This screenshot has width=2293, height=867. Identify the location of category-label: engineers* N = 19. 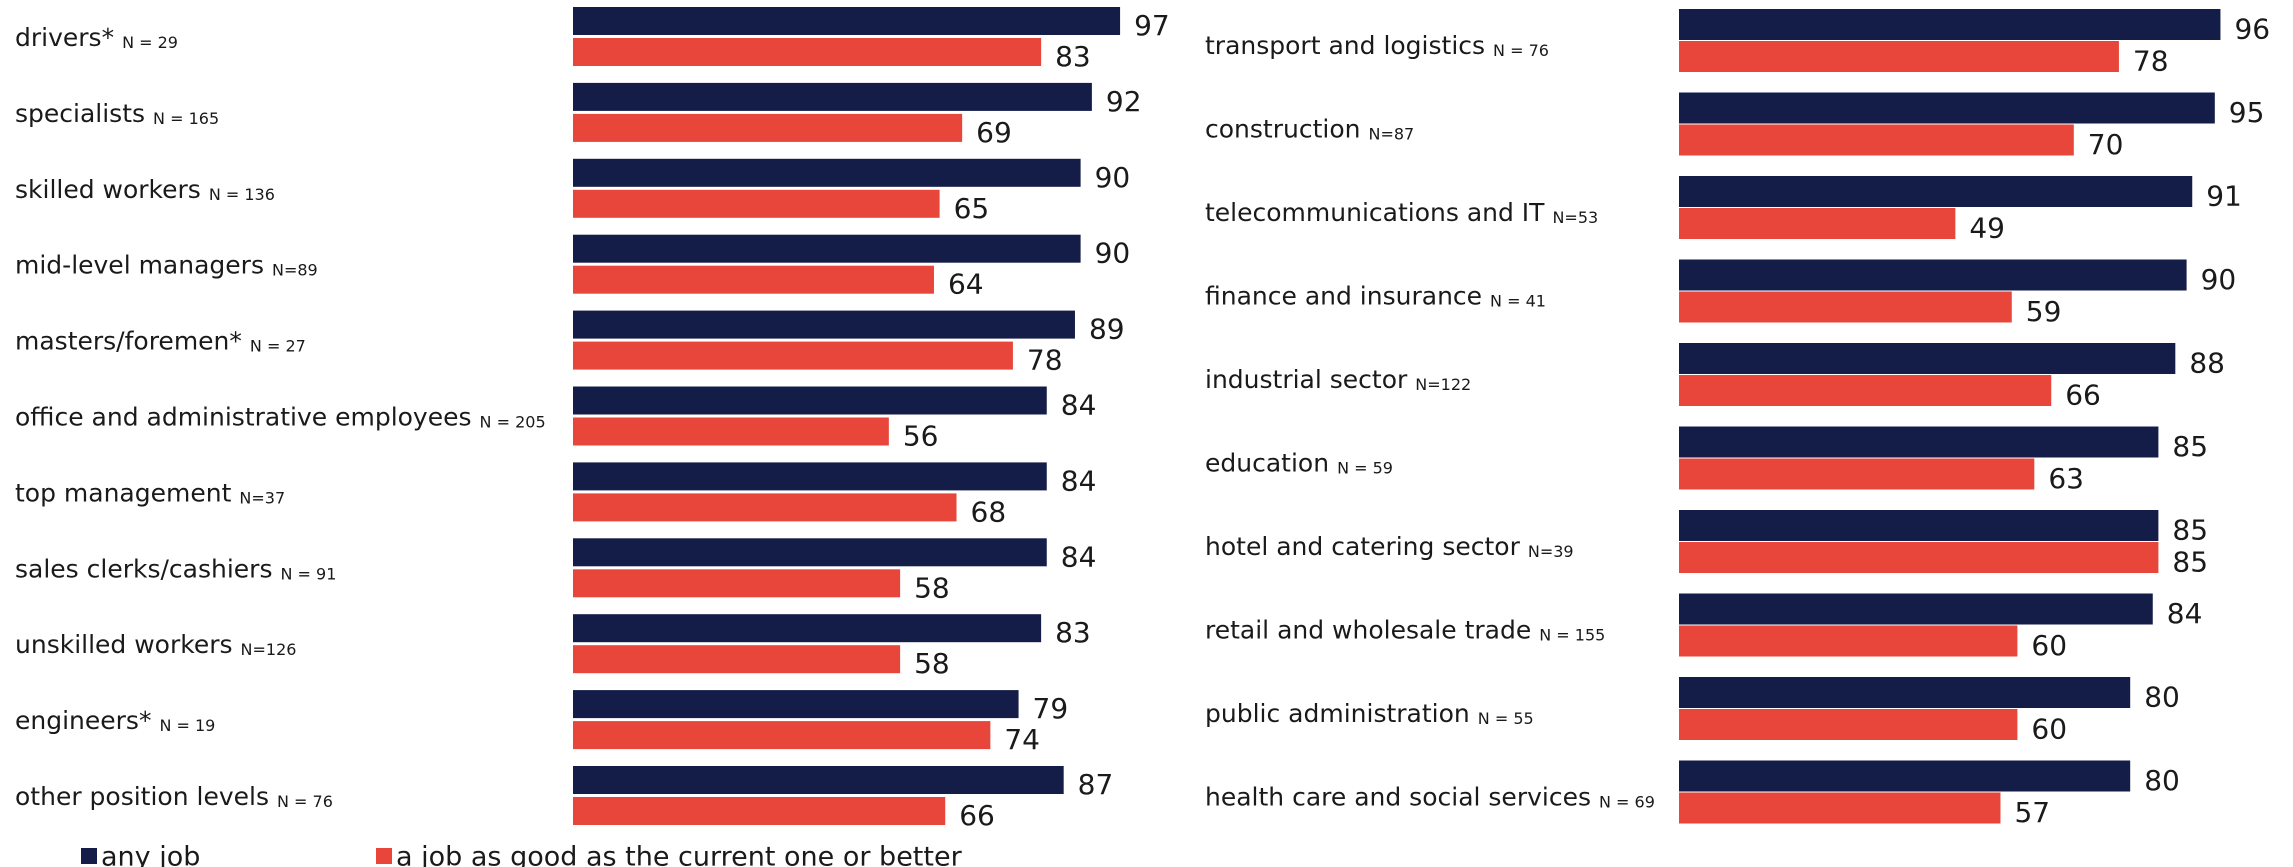
(115, 720).